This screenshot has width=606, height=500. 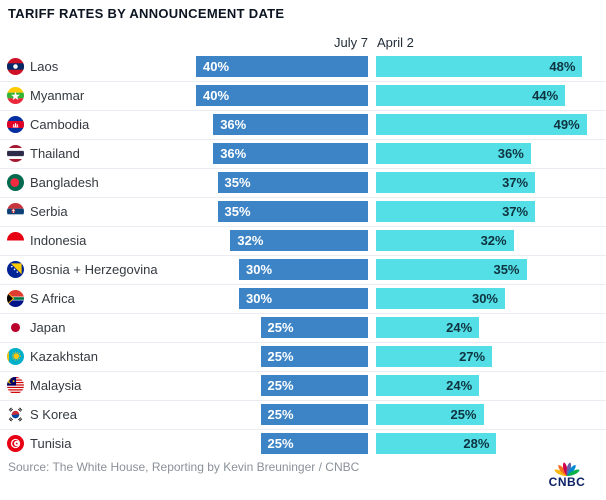 I want to click on cnbc-peacock-icon, so click(x=567, y=469).